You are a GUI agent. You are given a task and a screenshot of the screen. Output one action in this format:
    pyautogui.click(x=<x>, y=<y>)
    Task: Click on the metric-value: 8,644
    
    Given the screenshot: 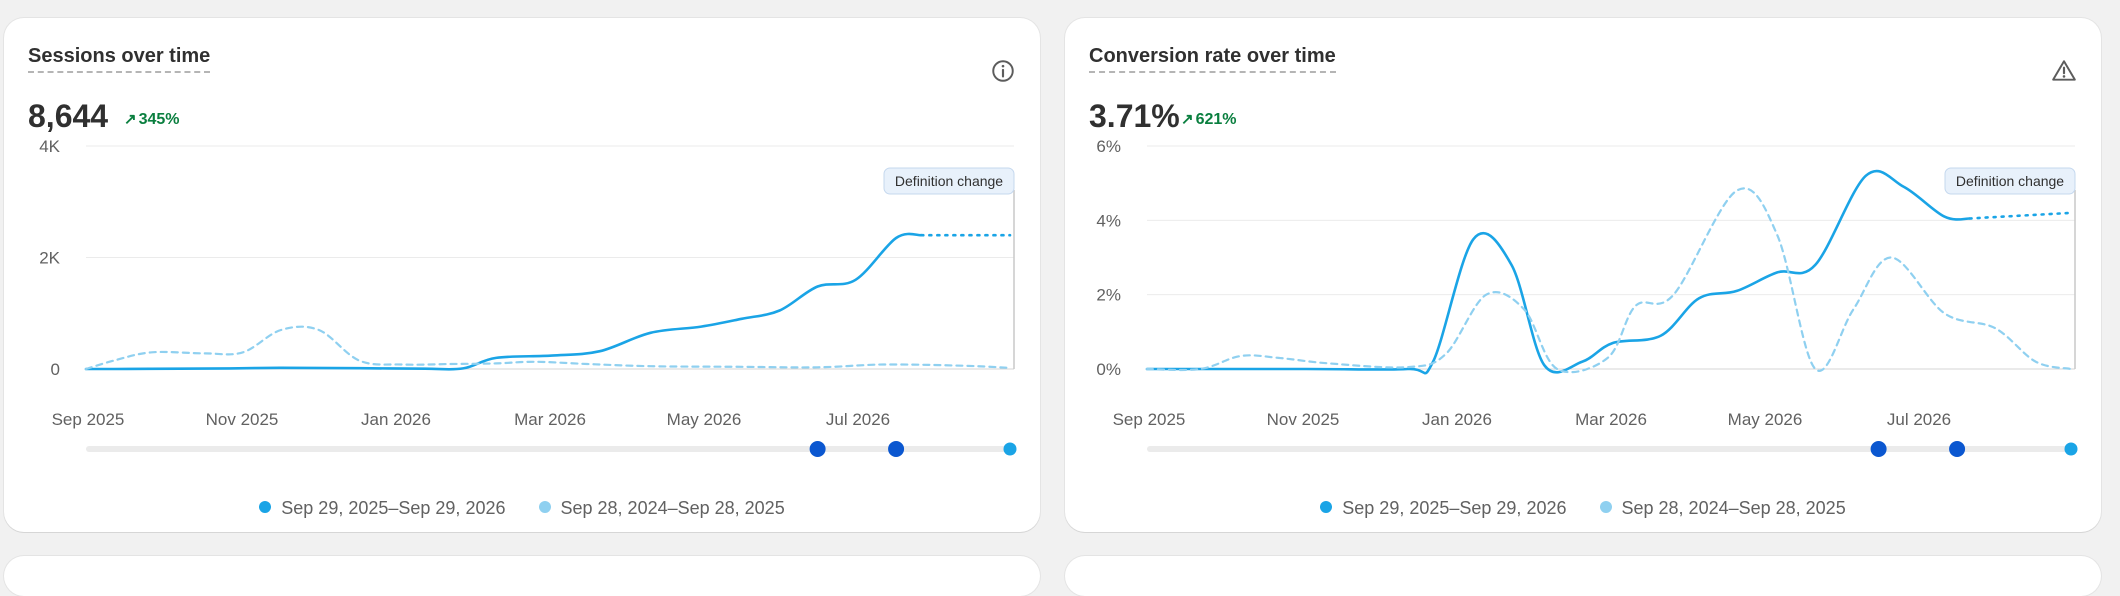 What is the action you would take?
    pyautogui.click(x=68, y=116)
    